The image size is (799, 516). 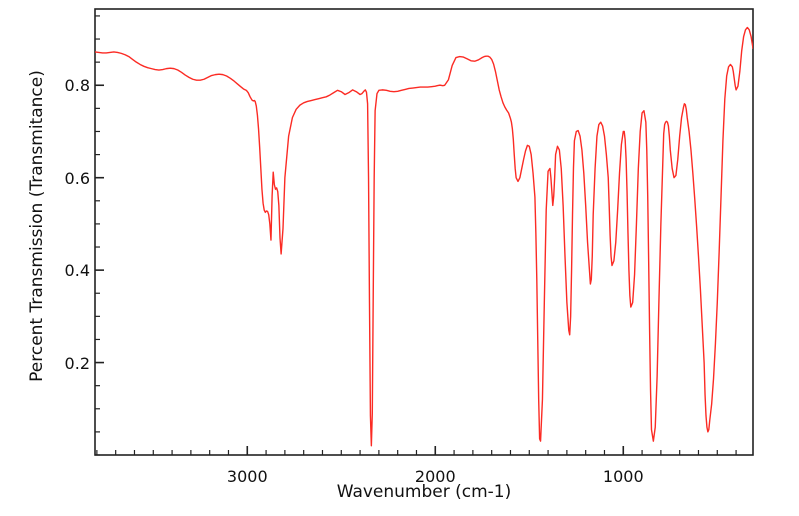 What do you see at coordinates (424, 492) in the screenshot?
I see `x-axis-label: Wavenumber (cm-1)` at bounding box center [424, 492].